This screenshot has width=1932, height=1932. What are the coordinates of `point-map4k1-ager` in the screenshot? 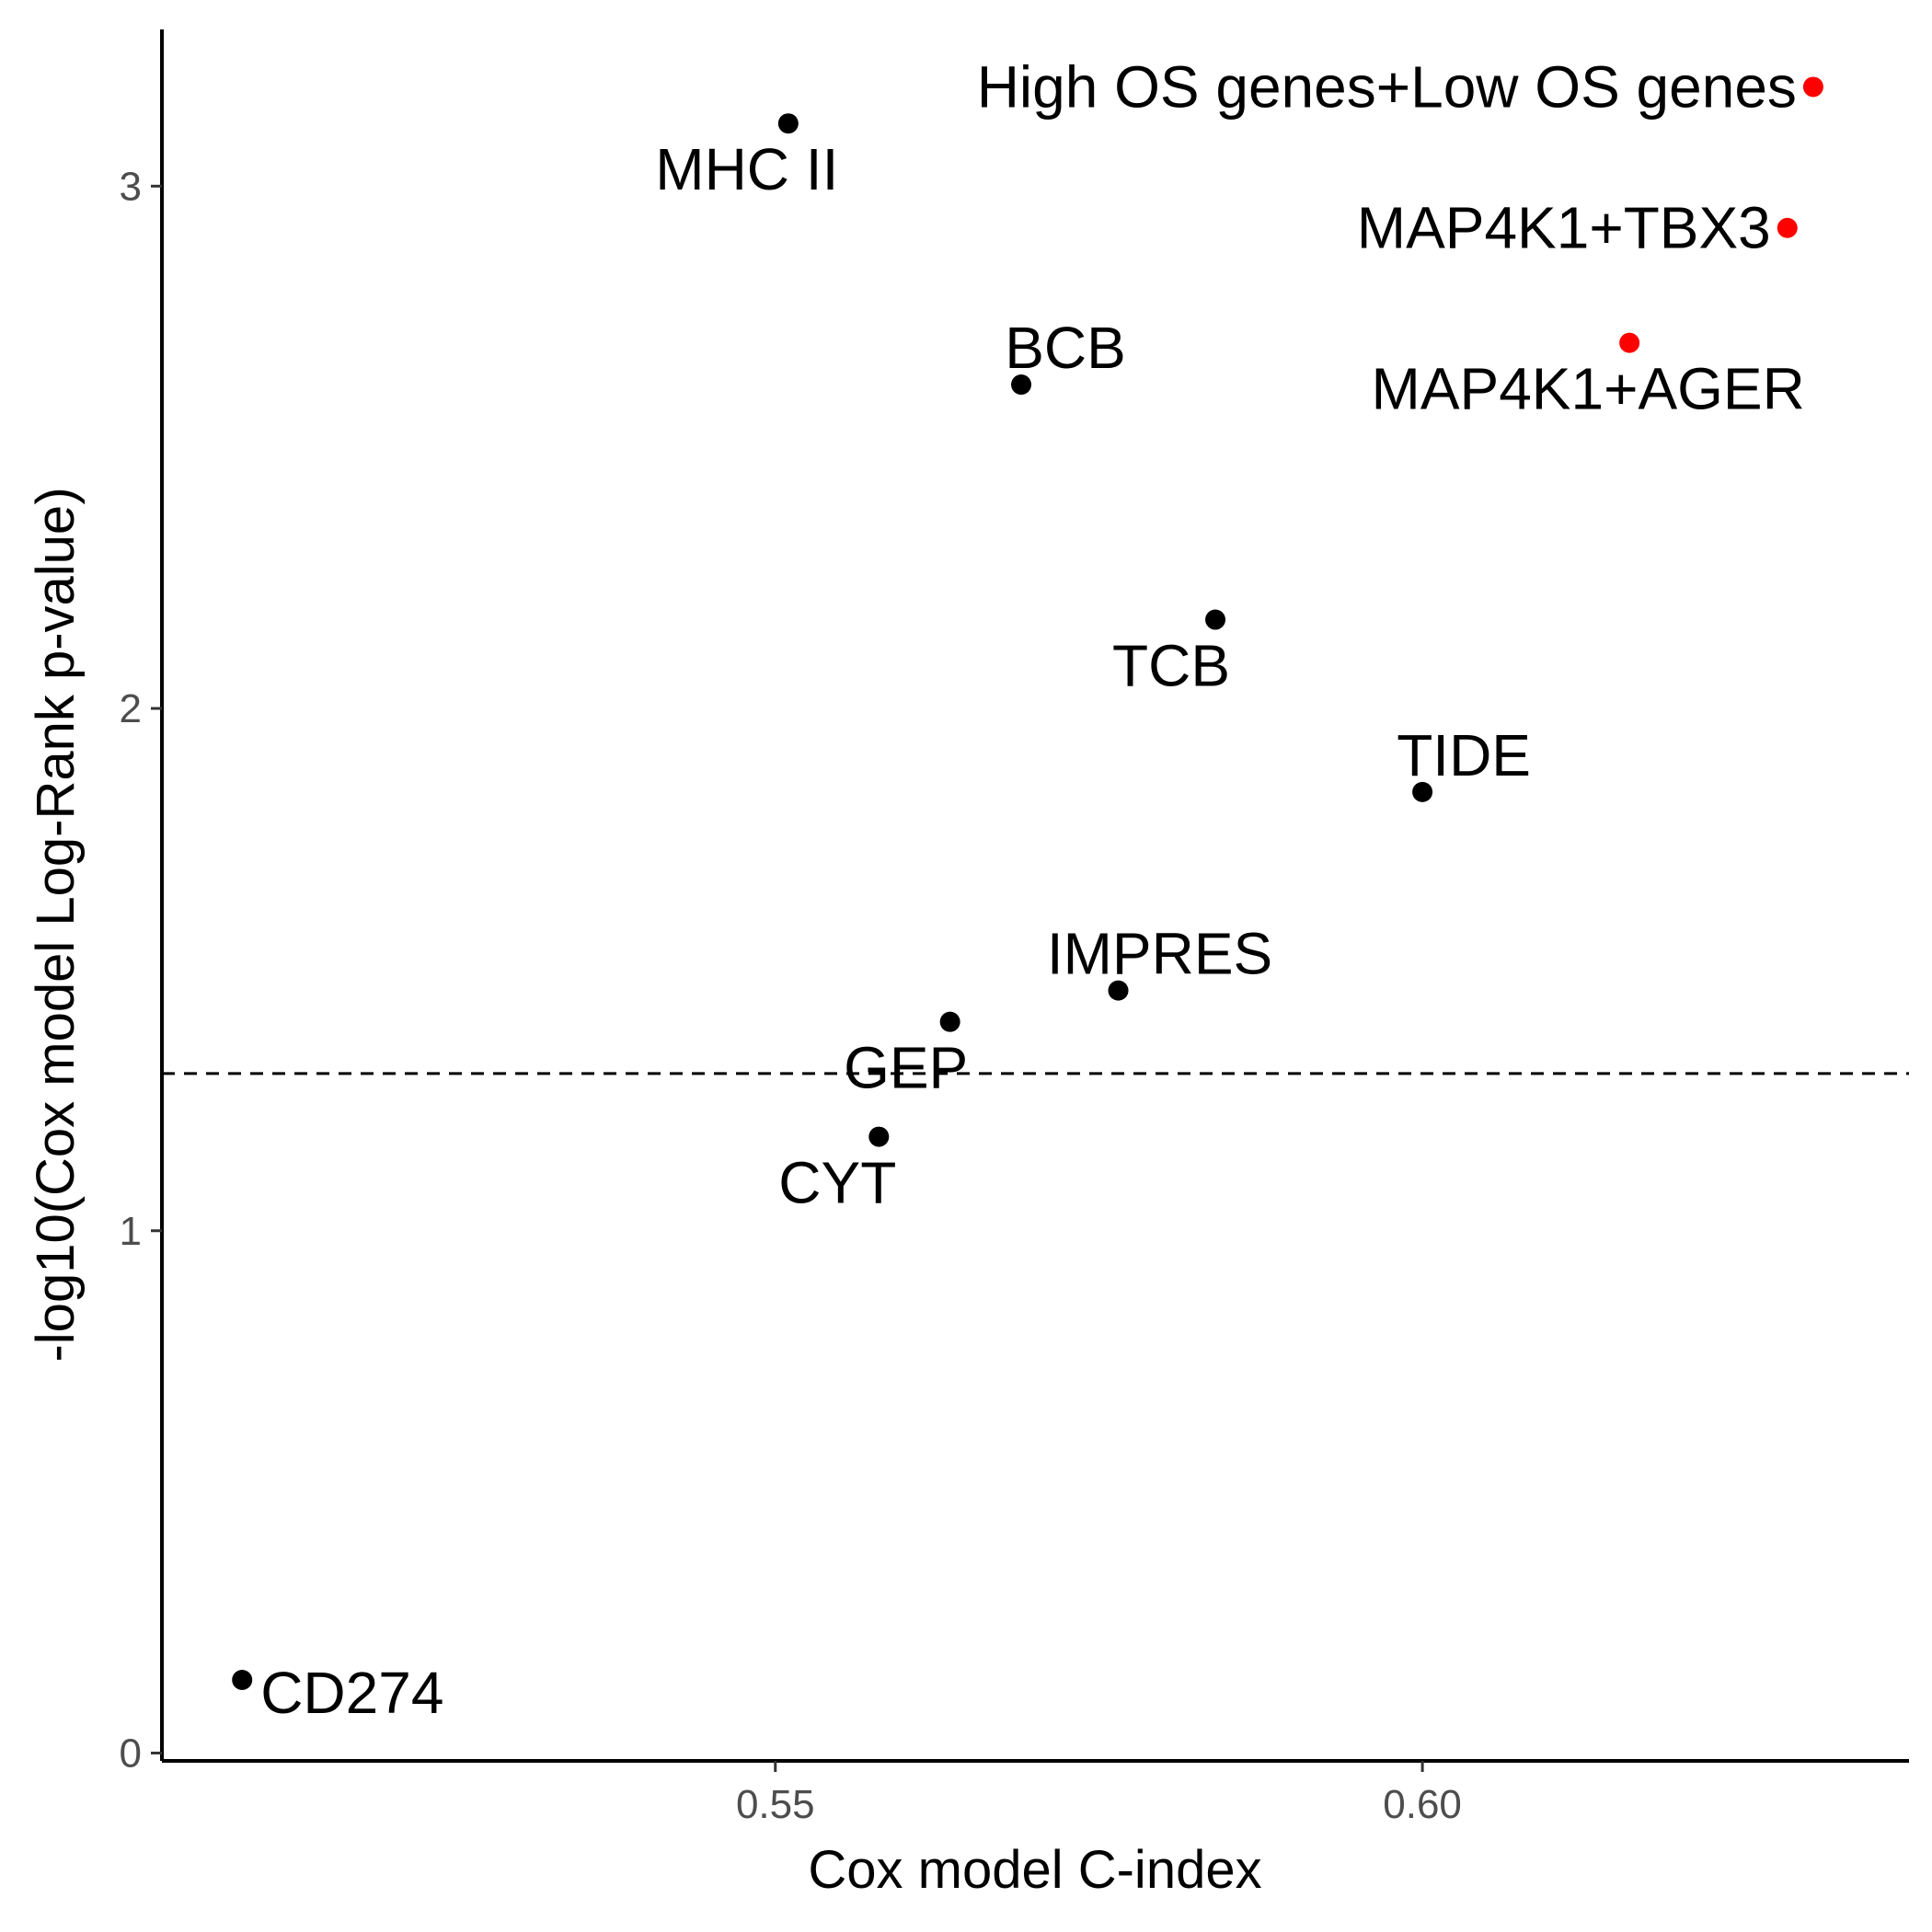 It's located at (1629, 342).